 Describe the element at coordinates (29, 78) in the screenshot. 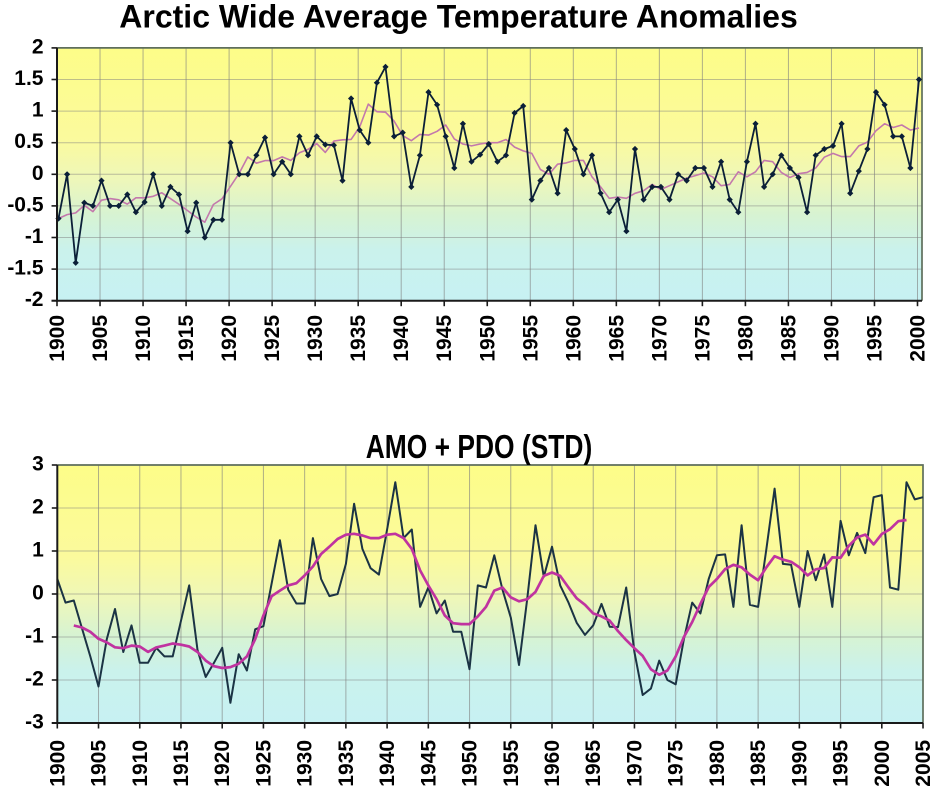

I see `svg-text: 1.5` at that location.